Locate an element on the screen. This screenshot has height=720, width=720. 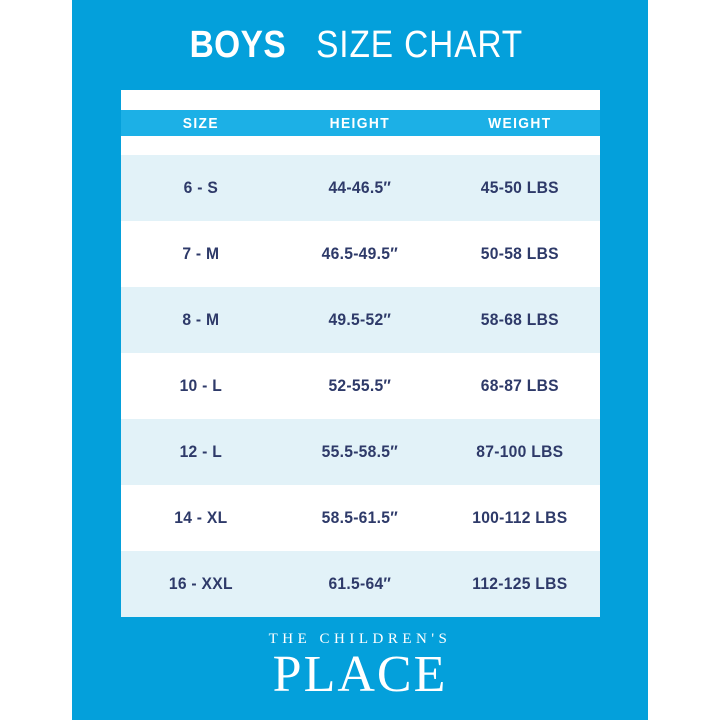
weight-cell: 112-125 LBS is located at coordinates (520, 583).